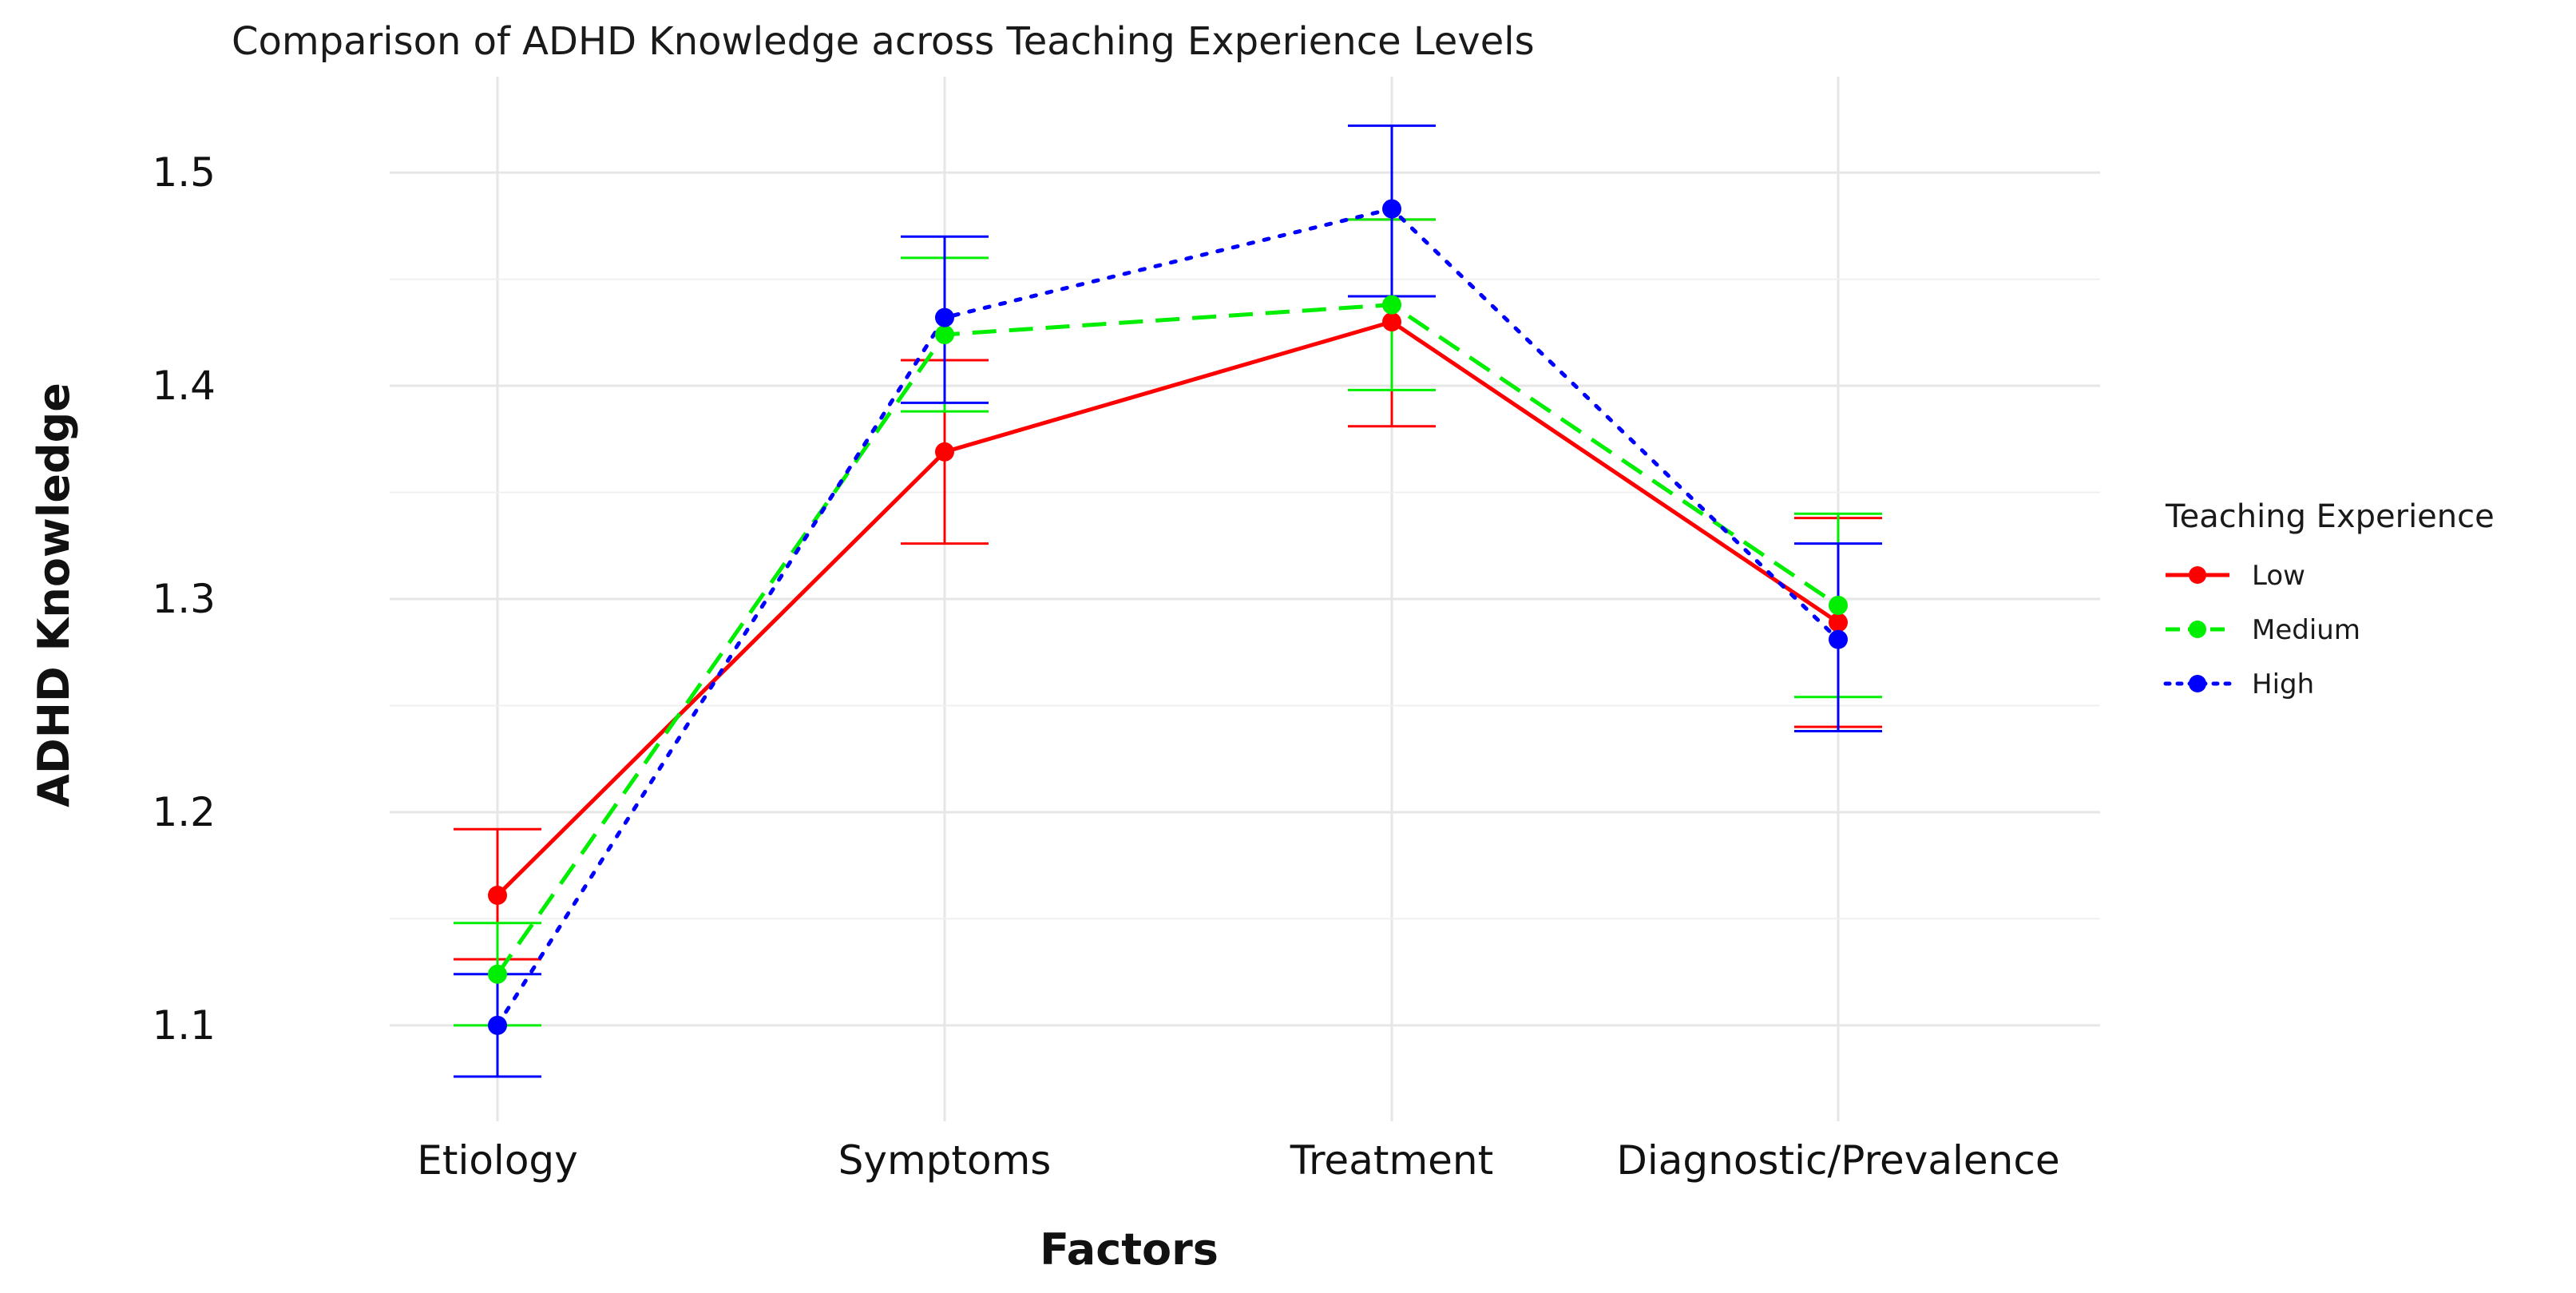 The height and width of the screenshot is (1293, 2576). I want to click on point-low-etiology, so click(497, 896).